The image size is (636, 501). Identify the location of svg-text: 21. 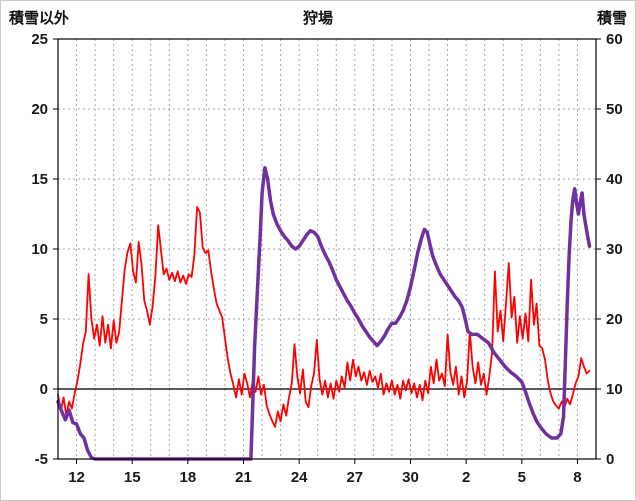
(243, 477).